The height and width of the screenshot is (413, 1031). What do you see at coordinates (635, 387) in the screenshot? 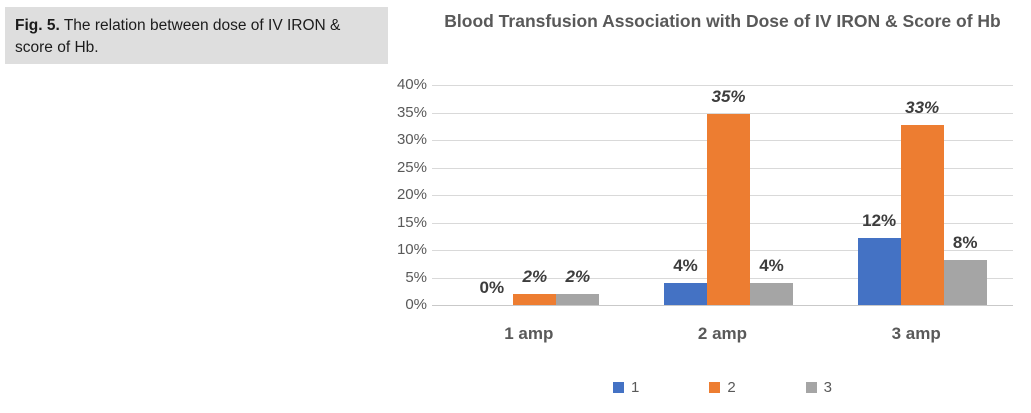
I see `legend-label: 1` at bounding box center [635, 387].